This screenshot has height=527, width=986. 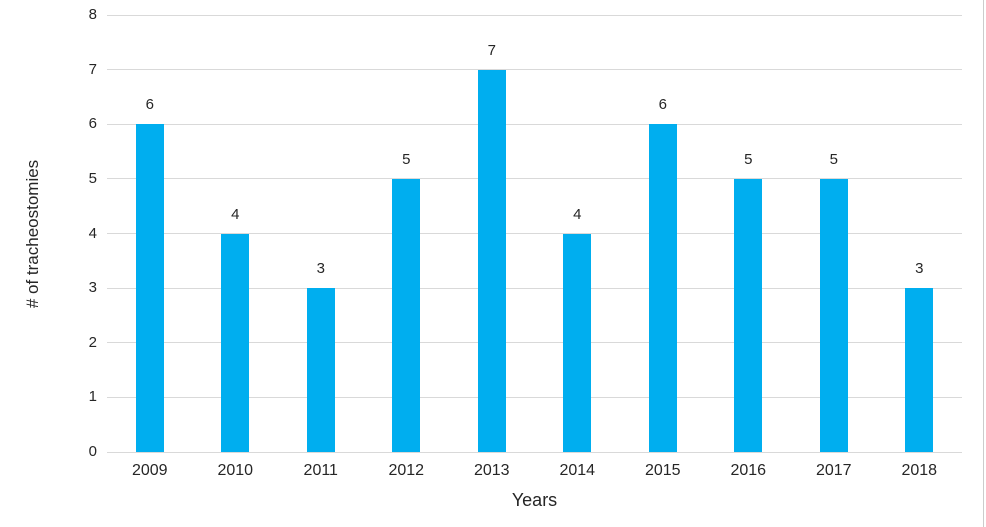 What do you see at coordinates (320, 470) in the screenshot?
I see `x-tick-label-2011: 2011` at bounding box center [320, 470].